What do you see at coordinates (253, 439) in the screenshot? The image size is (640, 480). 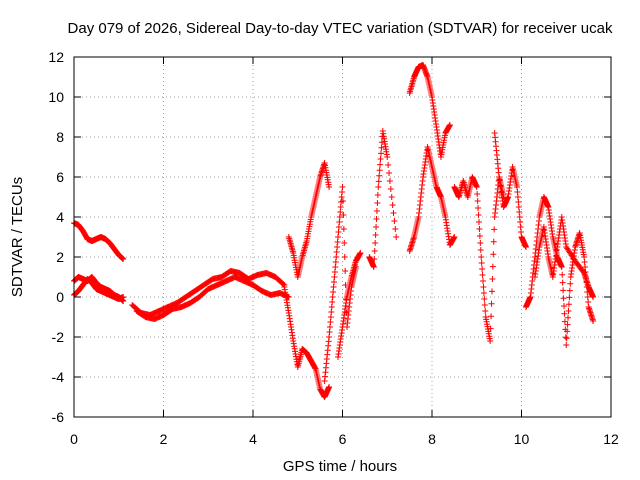 I see `x-tick-label: 4` at bounding box center [253, 439].